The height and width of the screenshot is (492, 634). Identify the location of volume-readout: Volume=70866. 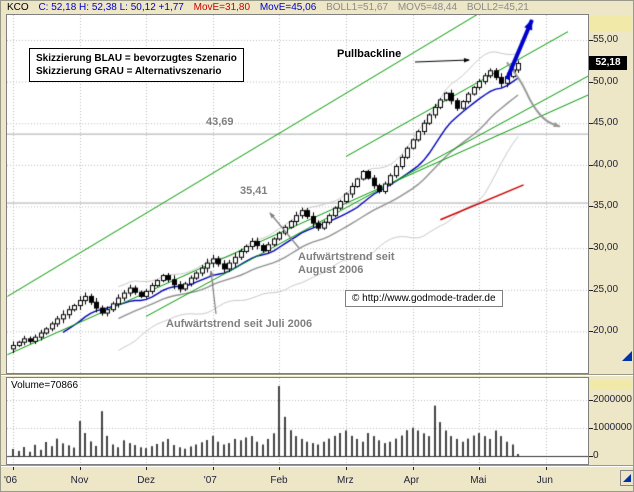
(45, 385).